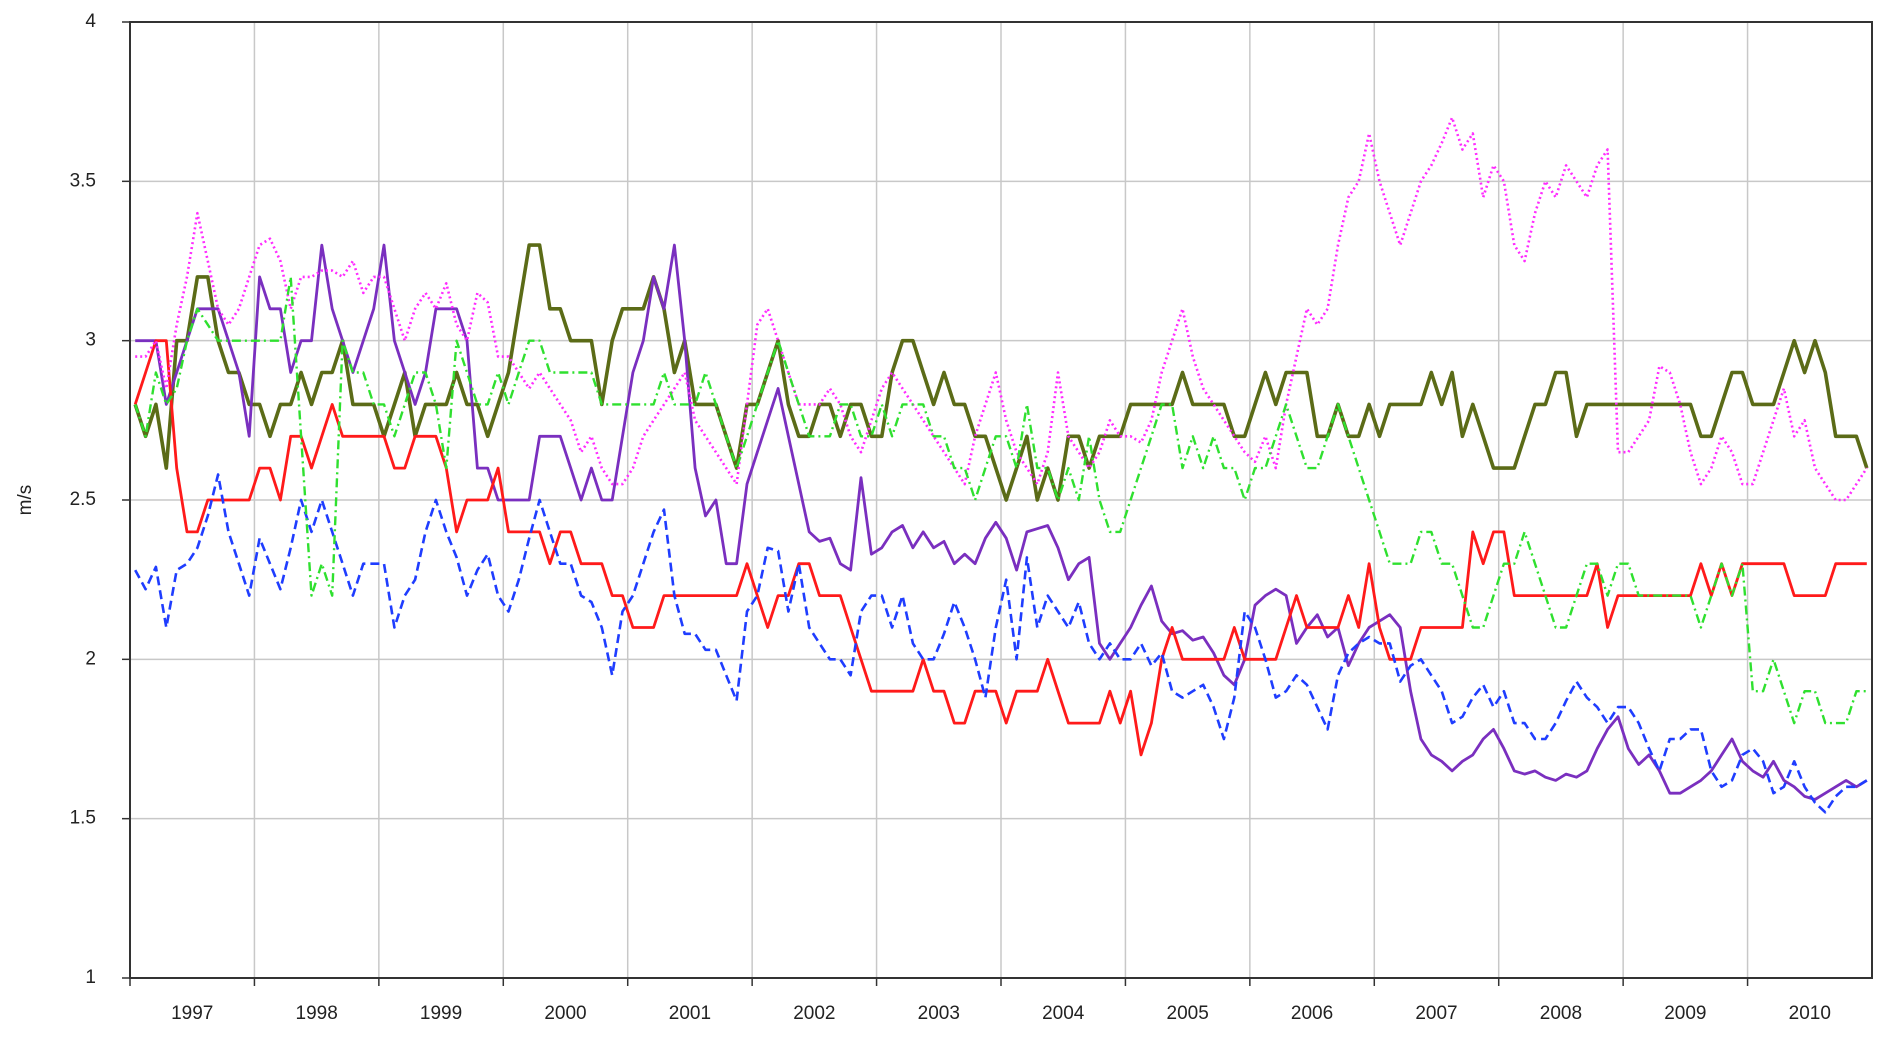 The height and width of the screenshot is (1038, 1886). I want to click on y-tick-label: 2, so click(90, 658).